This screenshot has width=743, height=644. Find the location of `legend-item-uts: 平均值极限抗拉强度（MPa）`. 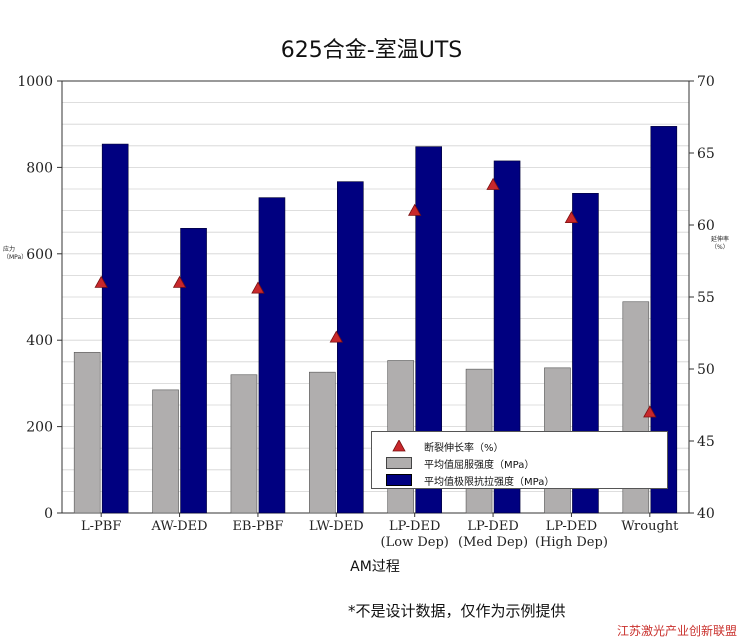

legend-item-uts: 平均值极限抗拉强度（MPa） is located at coordinates (526, 480).